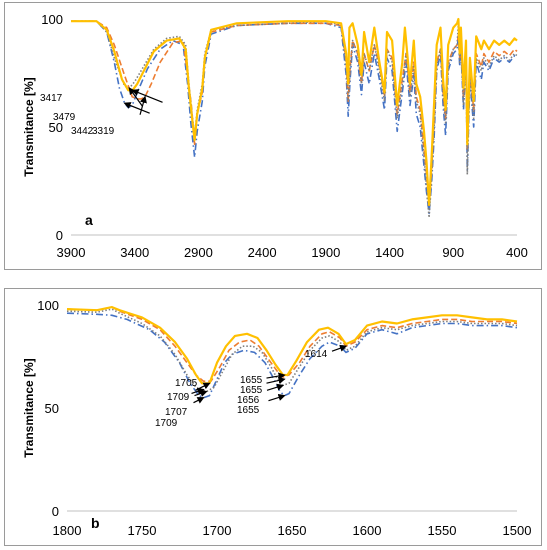 This screenshot has width=547, height=550. Describe the element at coordinates (453, 252) in the screenshot. I see `x-tick-label: 900` at that location.